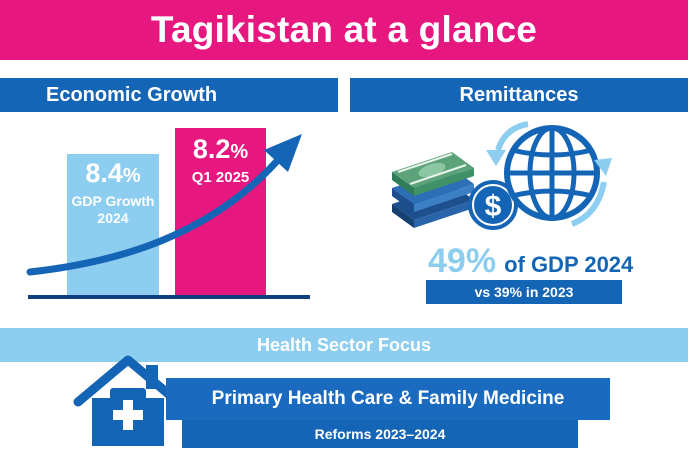 This screenshot has width=688, height=461. Describe the element at coordinates (462, 261) in the screenshot. I see `remittances-percent: 49%` at that location.